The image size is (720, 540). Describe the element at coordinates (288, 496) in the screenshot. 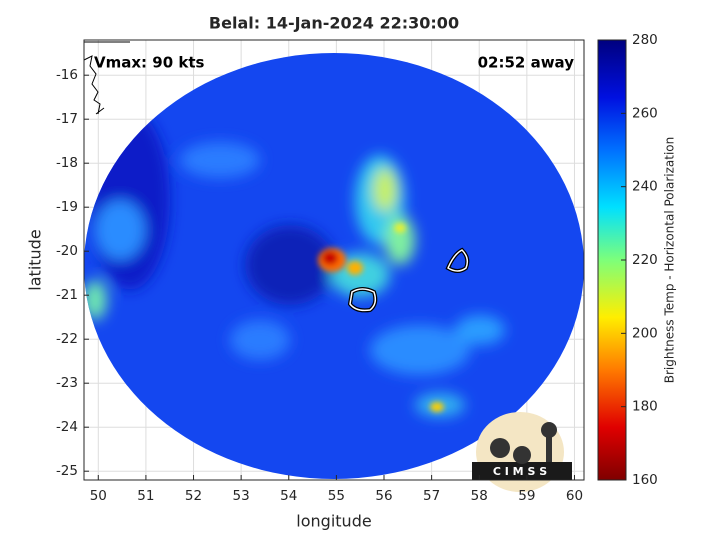

I see `x-tick-label: 54` at that location.